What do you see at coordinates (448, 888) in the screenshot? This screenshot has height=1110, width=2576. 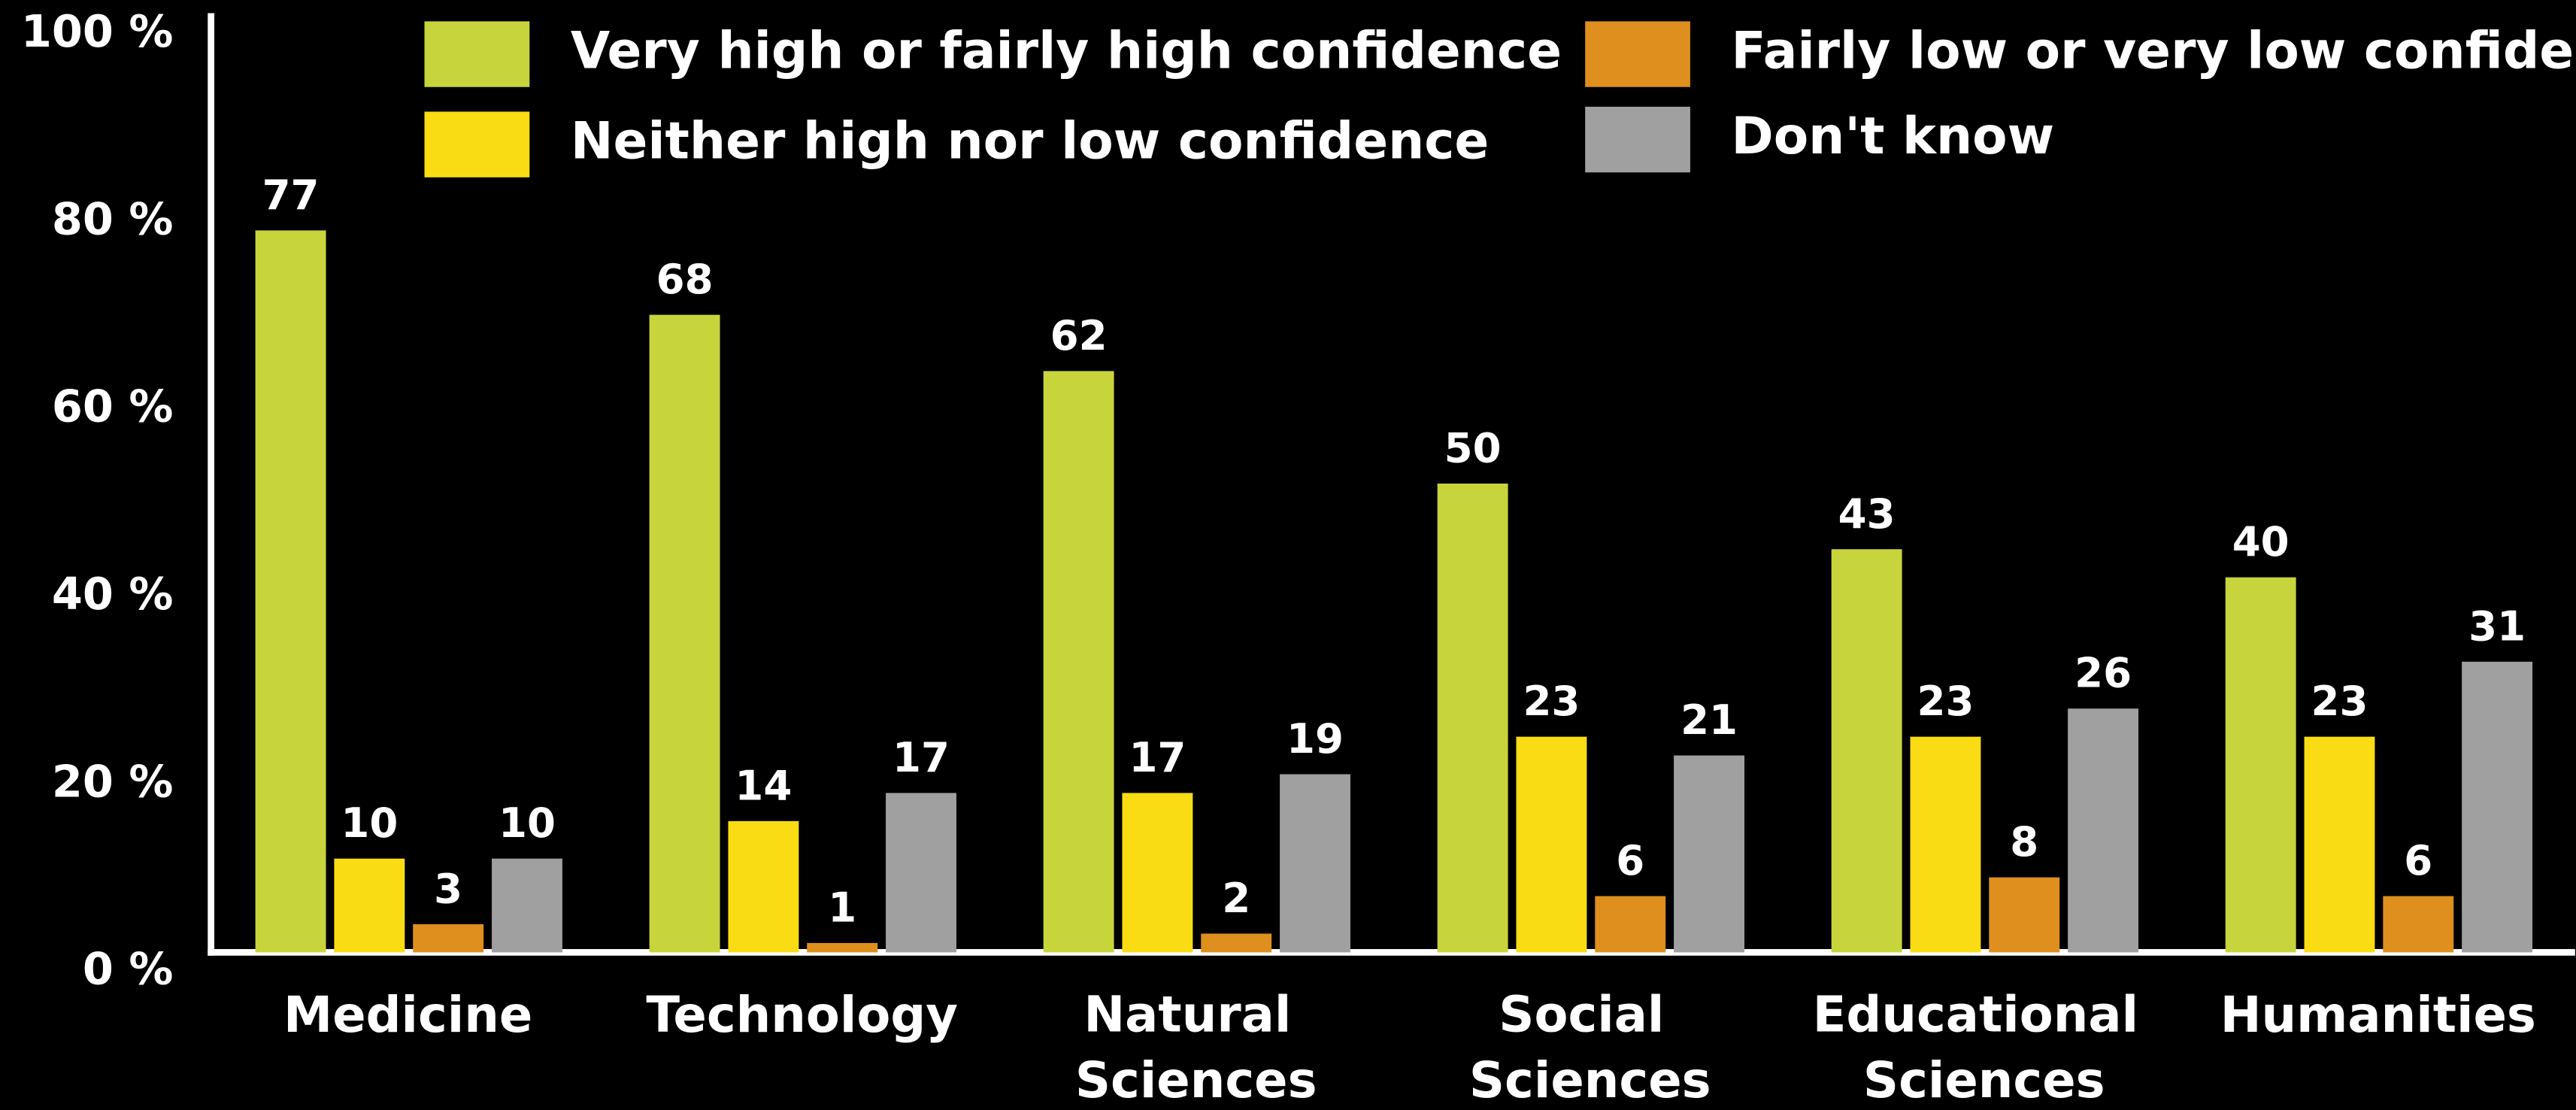 I see `value-label: 3` at bounding box center [448, 888].